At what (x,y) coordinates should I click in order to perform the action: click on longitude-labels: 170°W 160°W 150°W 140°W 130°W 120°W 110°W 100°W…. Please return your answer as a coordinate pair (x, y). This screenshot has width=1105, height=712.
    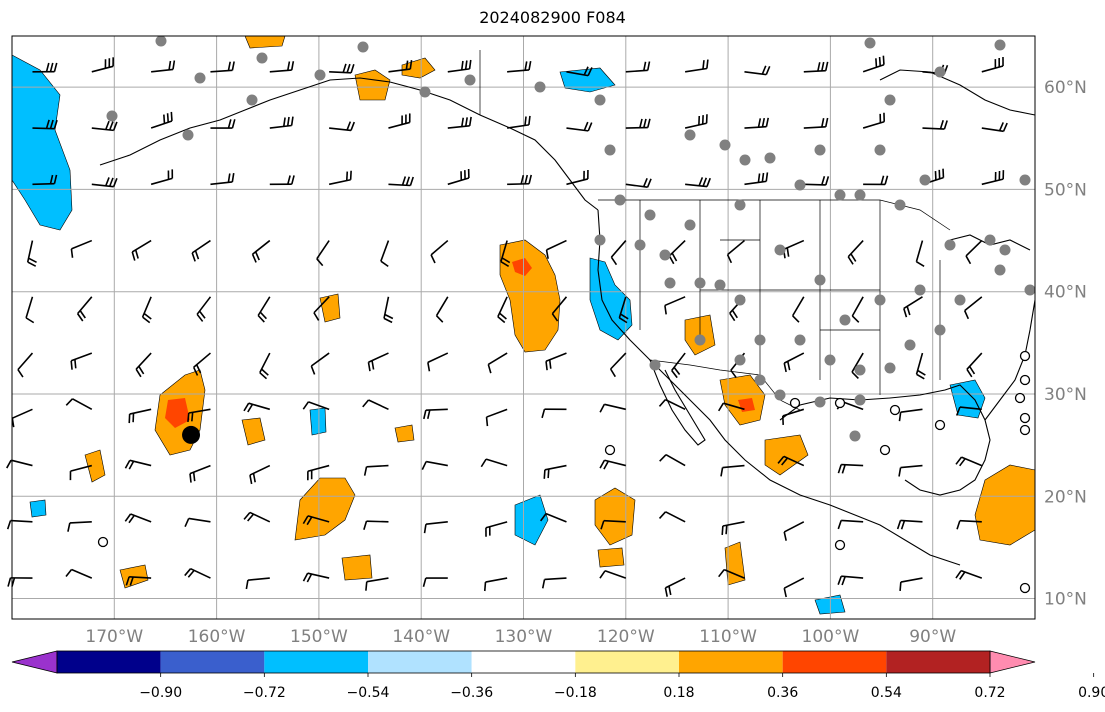
    Looking at the image, I should click on (520, 637).